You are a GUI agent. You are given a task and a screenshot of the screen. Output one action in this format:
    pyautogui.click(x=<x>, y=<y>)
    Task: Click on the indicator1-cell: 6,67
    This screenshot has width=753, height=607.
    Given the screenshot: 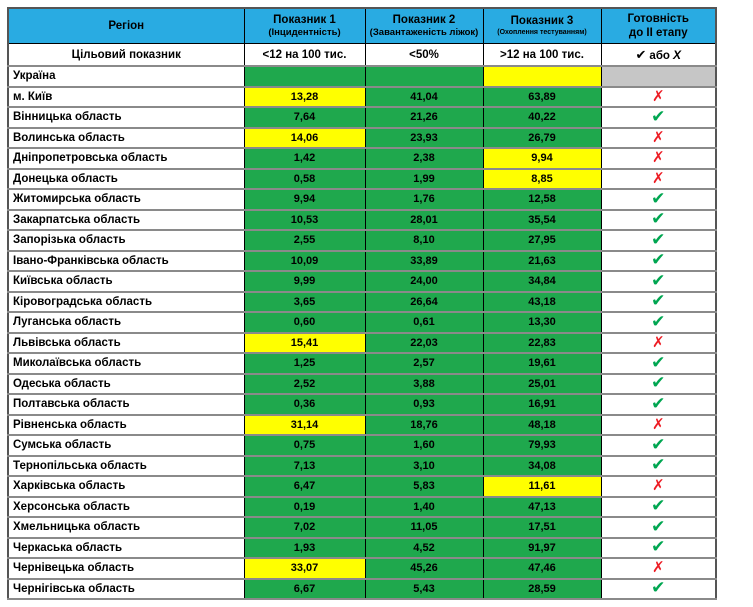 What is the action you would take?
    pyautogui.click(x=304, y=588)
    